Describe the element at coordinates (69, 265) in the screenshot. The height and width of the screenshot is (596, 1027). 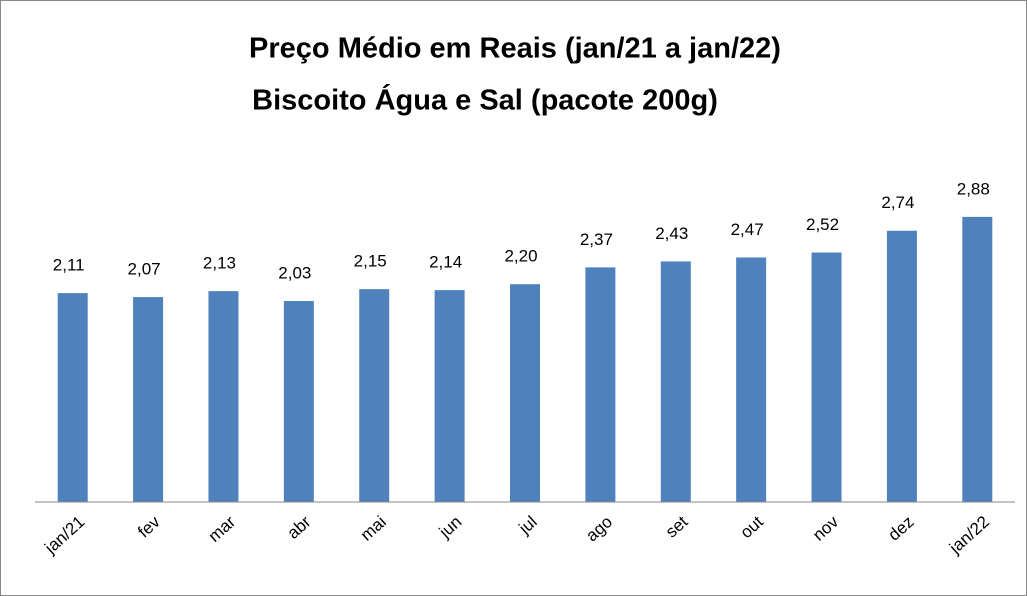
I see `value-label: 2,11` at that location.